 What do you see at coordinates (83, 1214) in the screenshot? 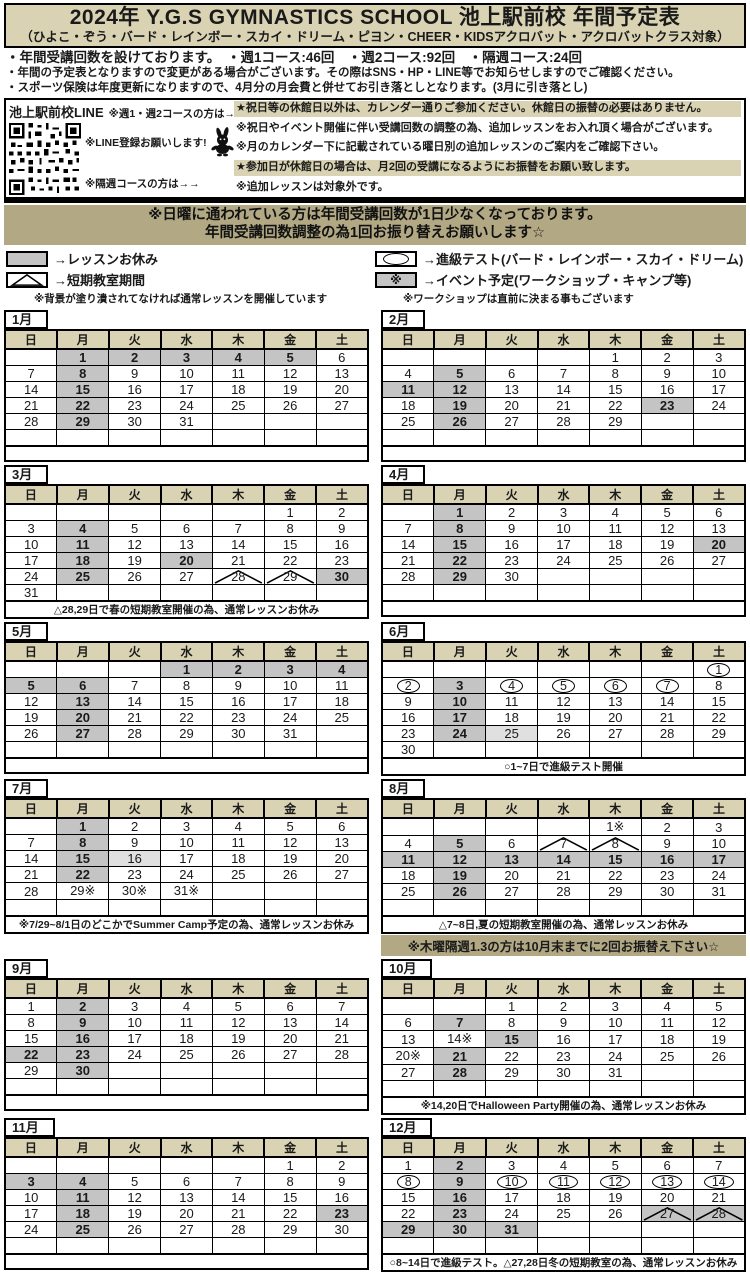
I see `calendar-day-cell: 18` at bounding box center [83, 1214].